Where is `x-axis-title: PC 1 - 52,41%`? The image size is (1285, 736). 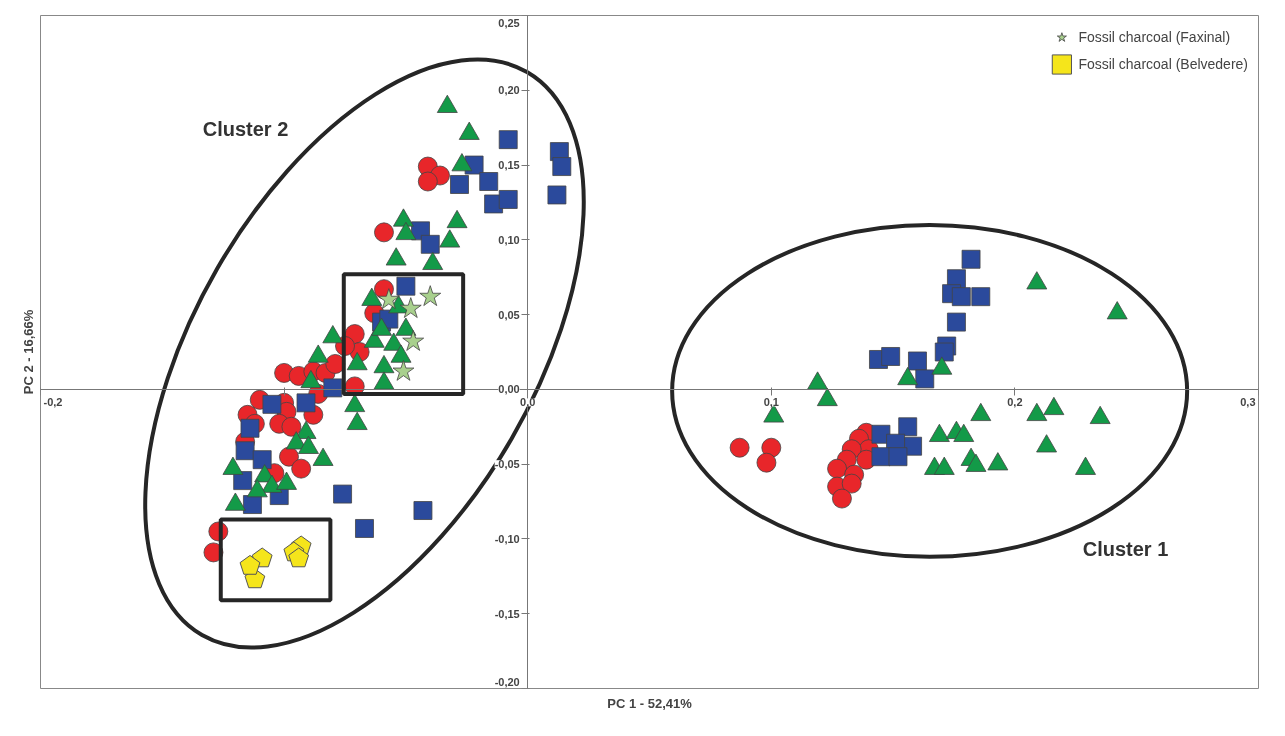 x-axis-title: PC 1 - 52,41% is located at coordinates (650, 703).